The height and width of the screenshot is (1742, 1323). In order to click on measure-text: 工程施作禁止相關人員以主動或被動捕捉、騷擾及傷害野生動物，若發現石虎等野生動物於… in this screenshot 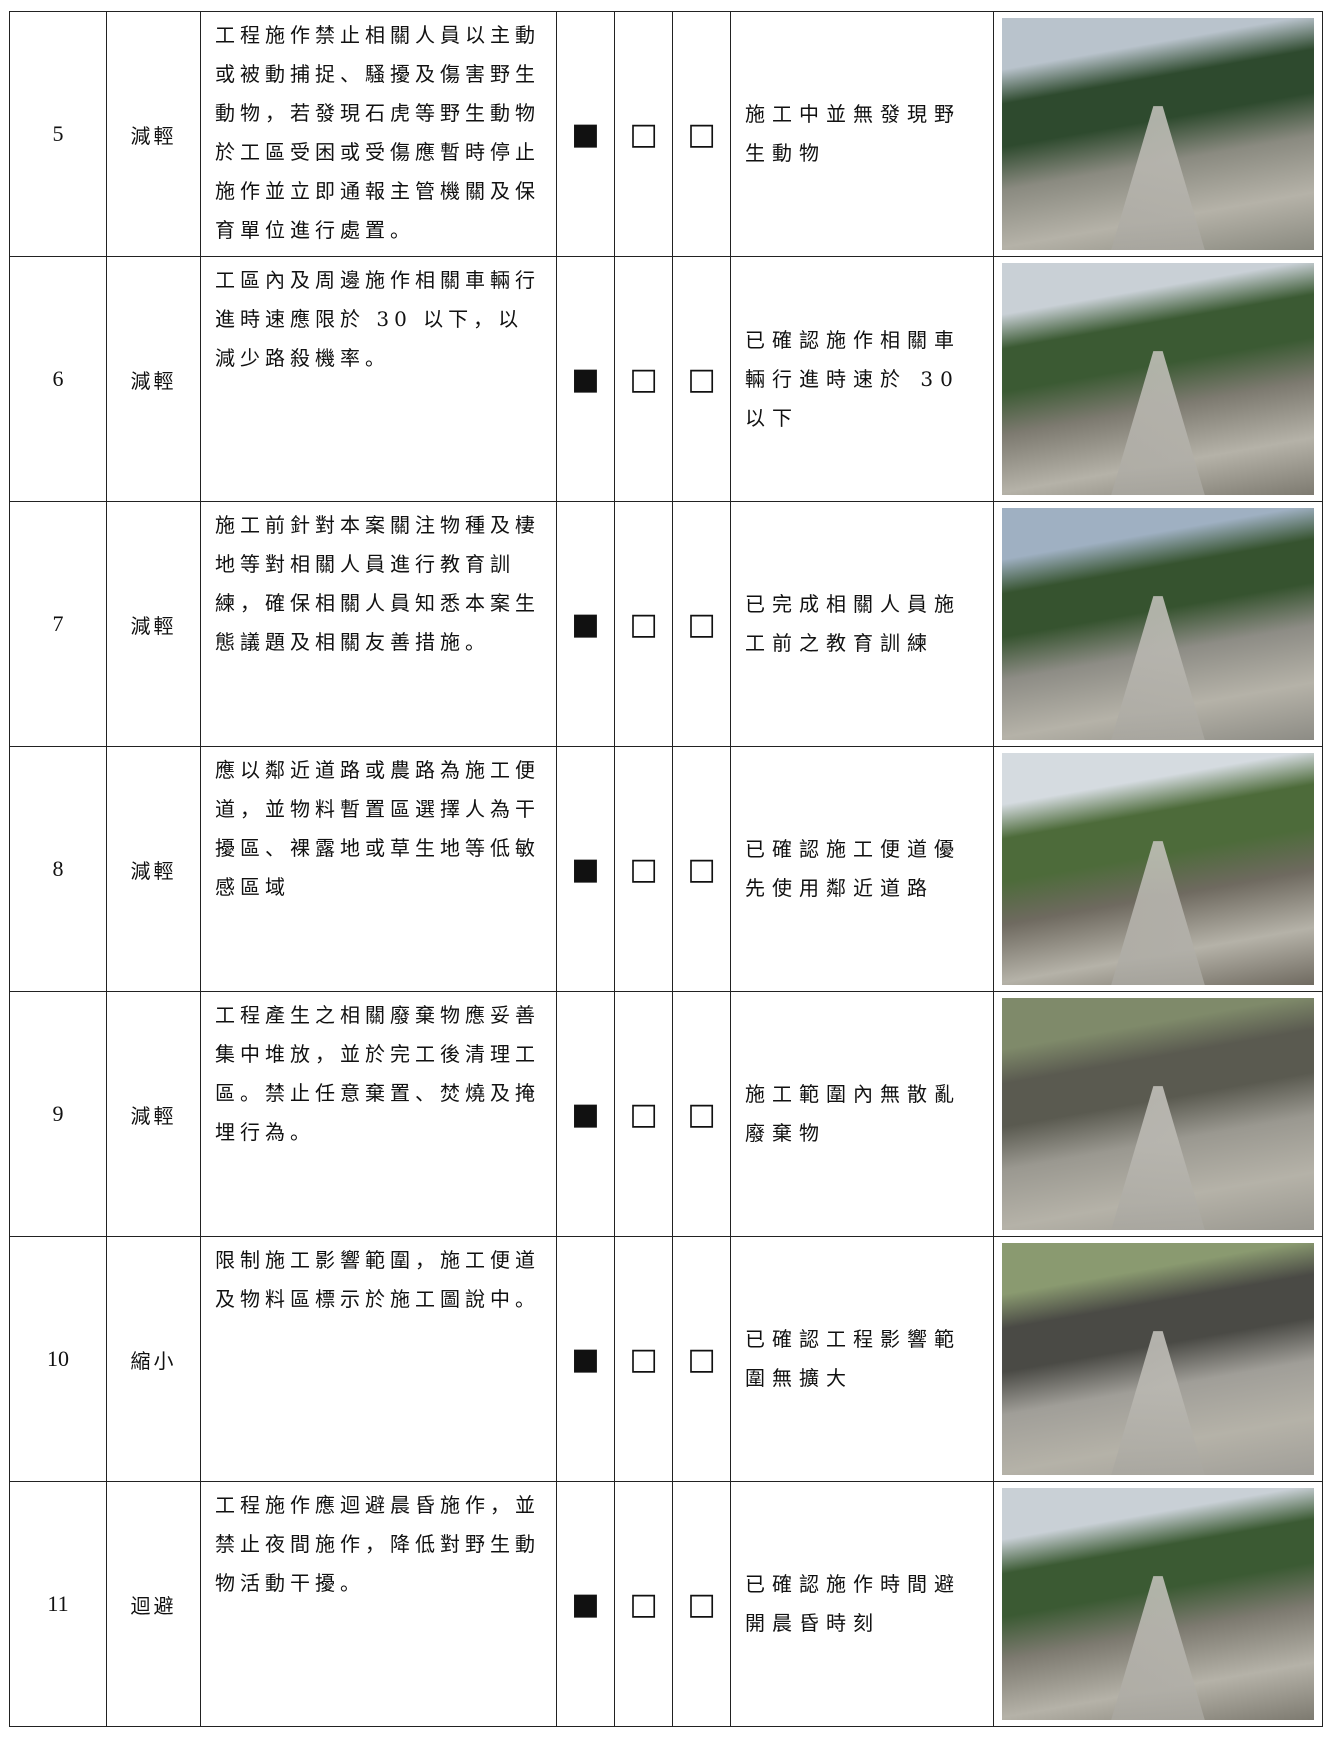, I will do `click(378, 134)`.